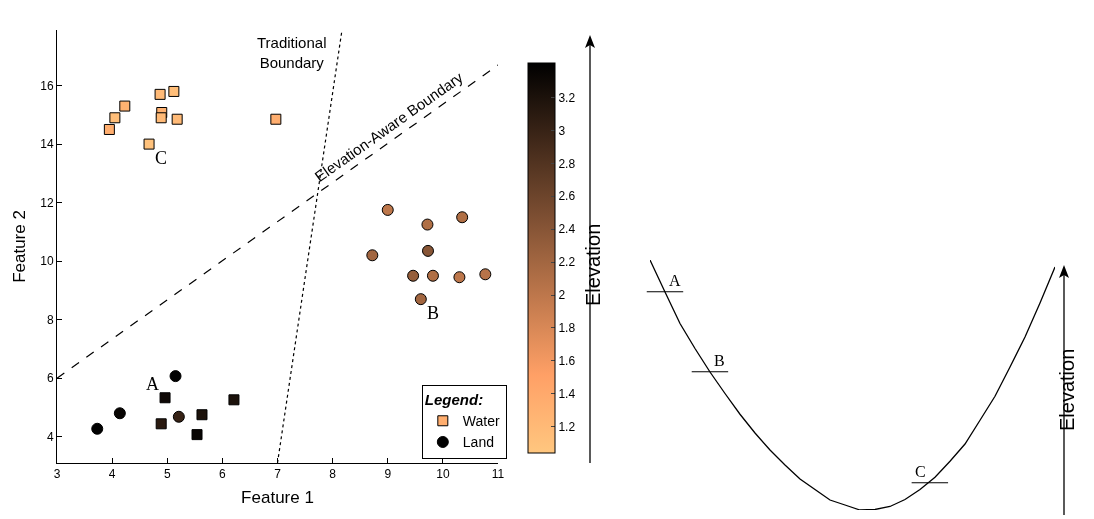 Image resolution: width=1094 pixels, height=519 pixels. Describe the element at coordinates (481, 421) in the screenshot. I see `legend-label: Water` at that location.